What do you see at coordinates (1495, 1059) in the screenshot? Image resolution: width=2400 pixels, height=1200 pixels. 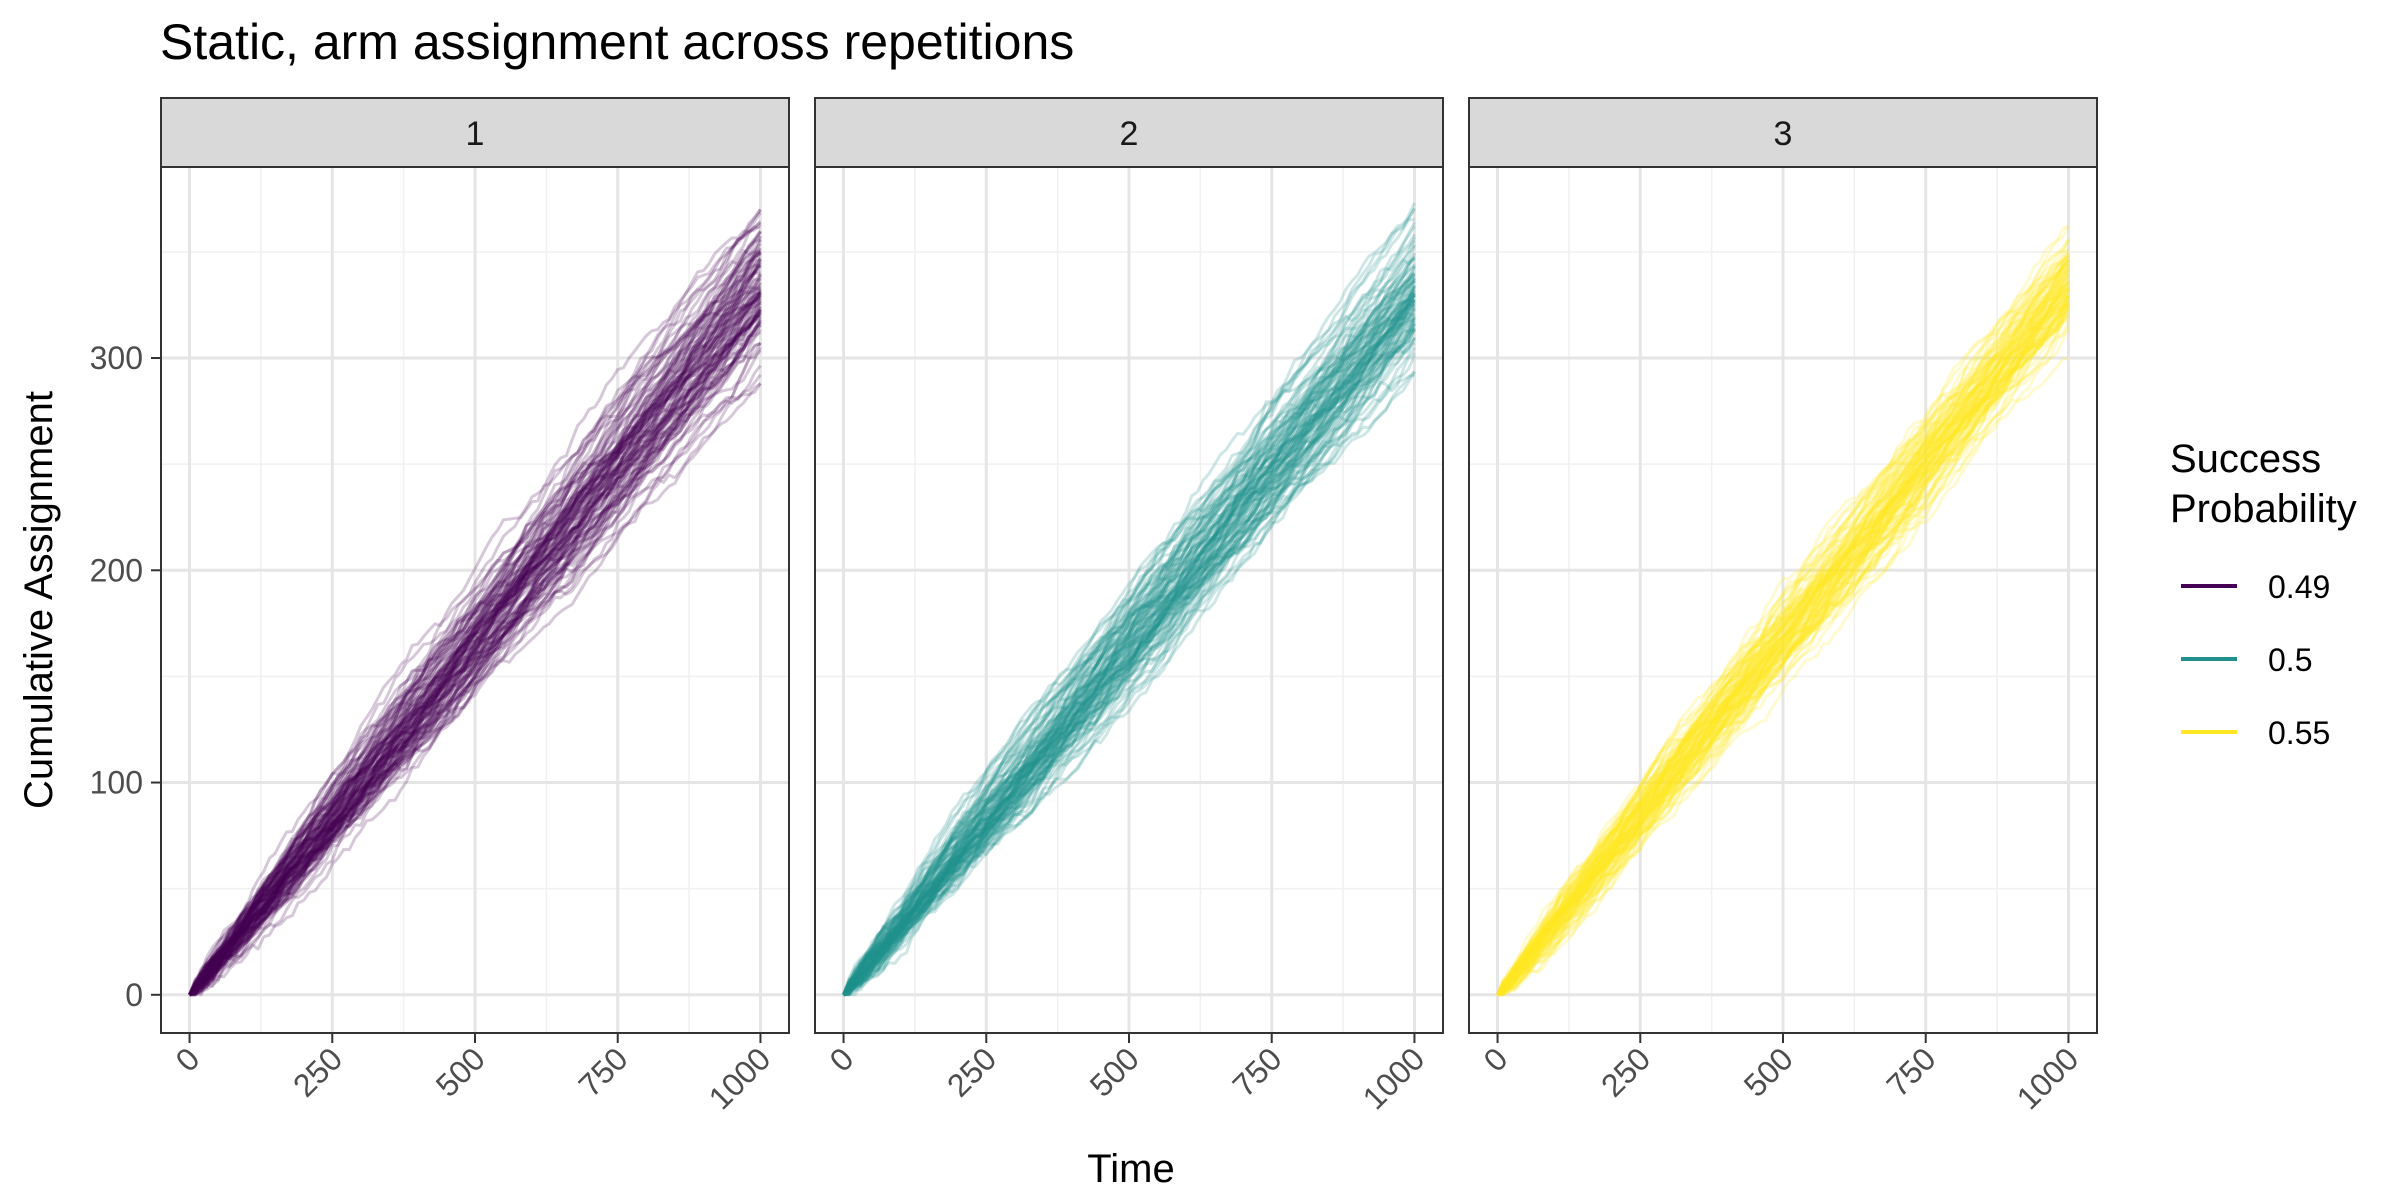 I see `x-tick-label: 0` at bounding box center [1495, 1059].